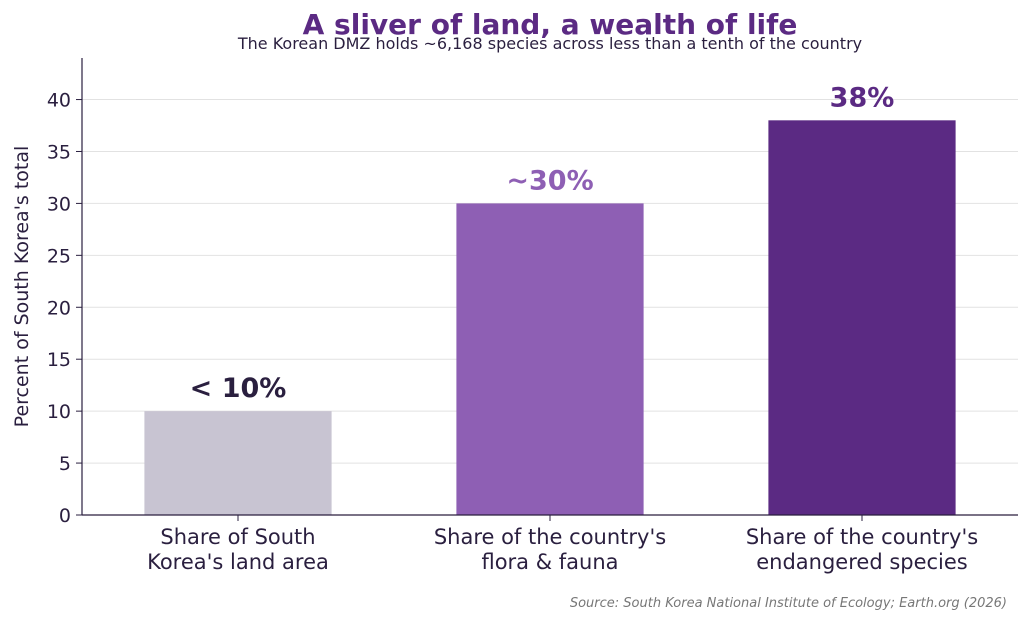 The height and width of the screenshot is (622, 1030). I want to click on x-tick-label: Korea's land area, so click(238, 562).